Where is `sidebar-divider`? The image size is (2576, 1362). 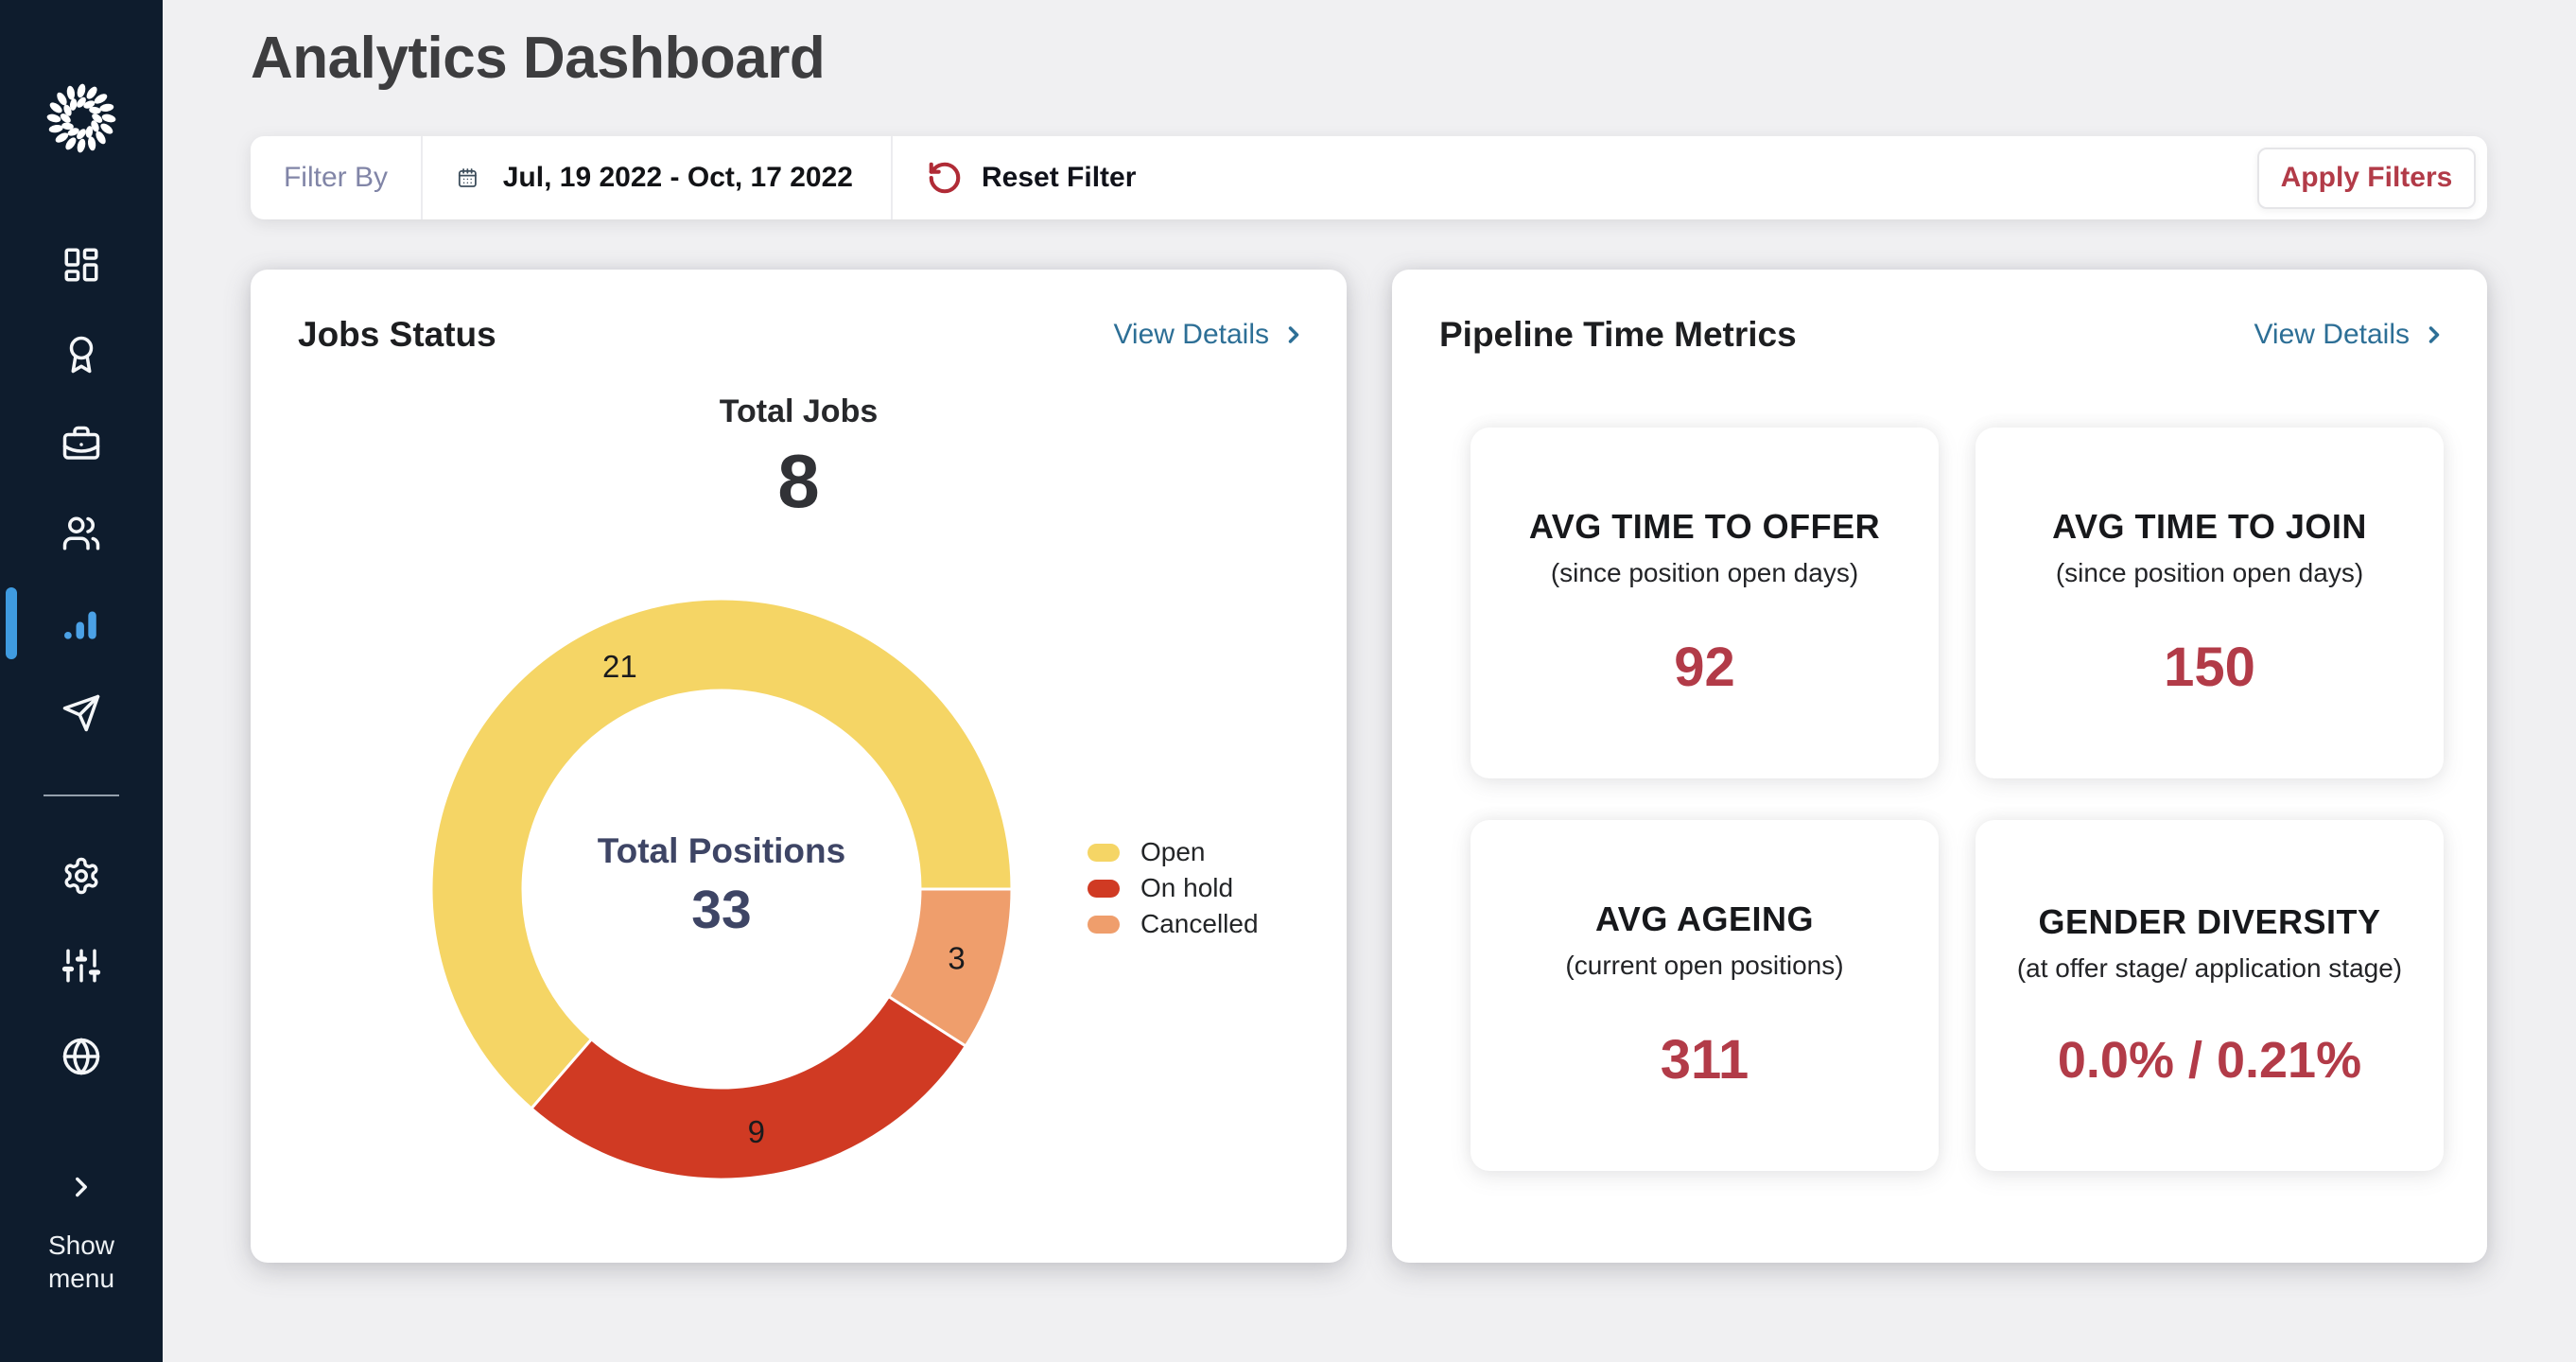 sidebar-divider is located at coordinates (81, 795).